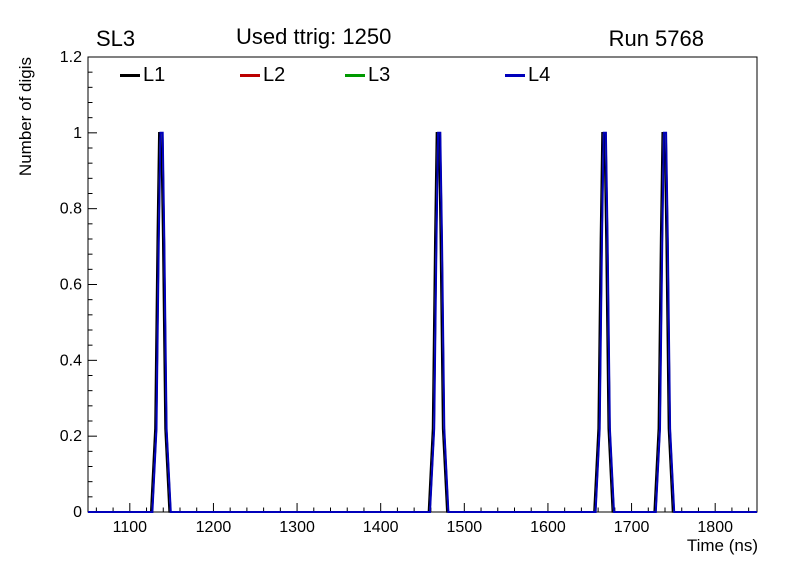 The image size is (796, 572). What do you see at coordinates (355, 75) in the screenshot?
I see `legend-line-marker-l3` at bounding box center [355, 75].